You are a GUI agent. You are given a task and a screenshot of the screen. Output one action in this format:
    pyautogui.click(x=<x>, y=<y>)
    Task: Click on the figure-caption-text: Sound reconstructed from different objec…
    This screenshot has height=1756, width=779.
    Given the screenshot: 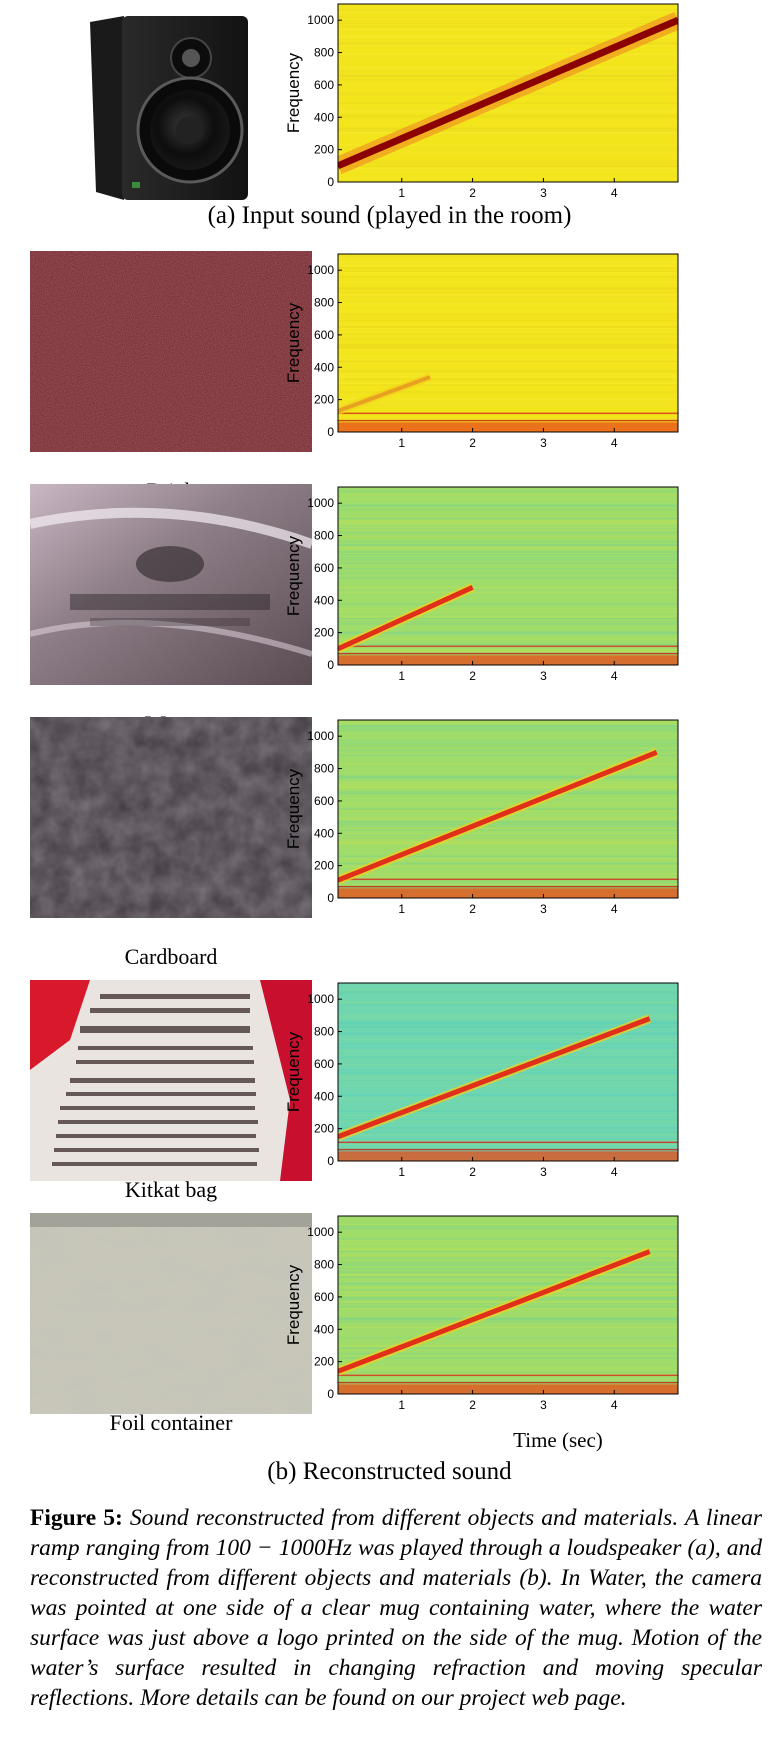 What is the action you would take?
    pyautogui.click(x=396, y=1608)
    